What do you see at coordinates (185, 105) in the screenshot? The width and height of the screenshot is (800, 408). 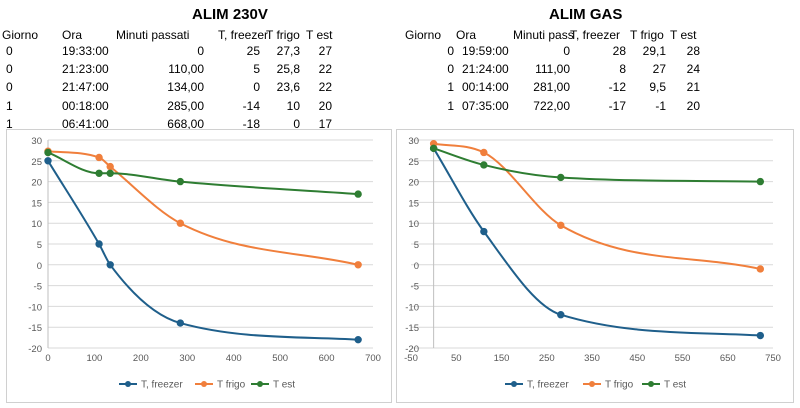 I see `table-cell-minuti: 285,00` at bounding box center [185, 105].